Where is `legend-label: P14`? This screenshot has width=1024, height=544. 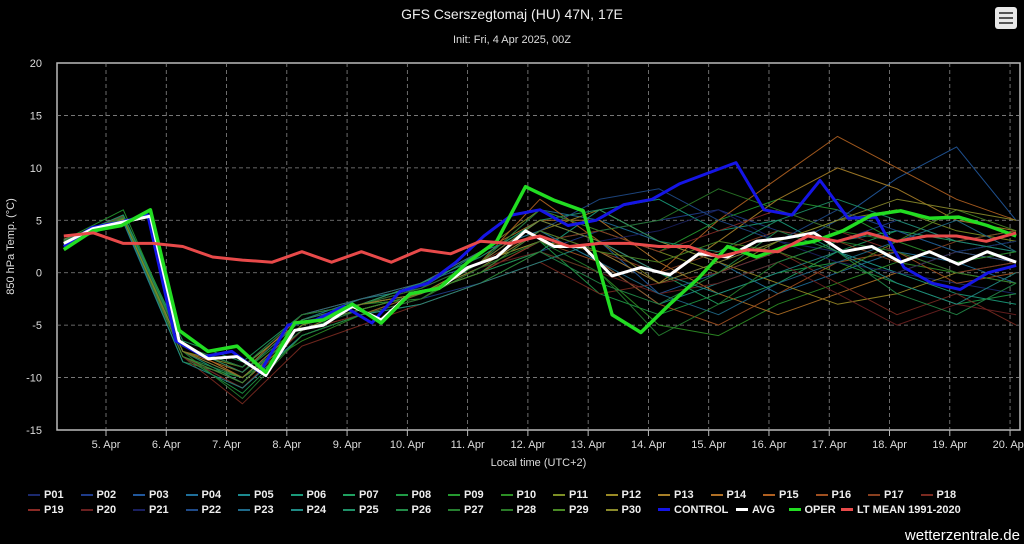 legend-label: P14 is located at coordinates (736, 495).